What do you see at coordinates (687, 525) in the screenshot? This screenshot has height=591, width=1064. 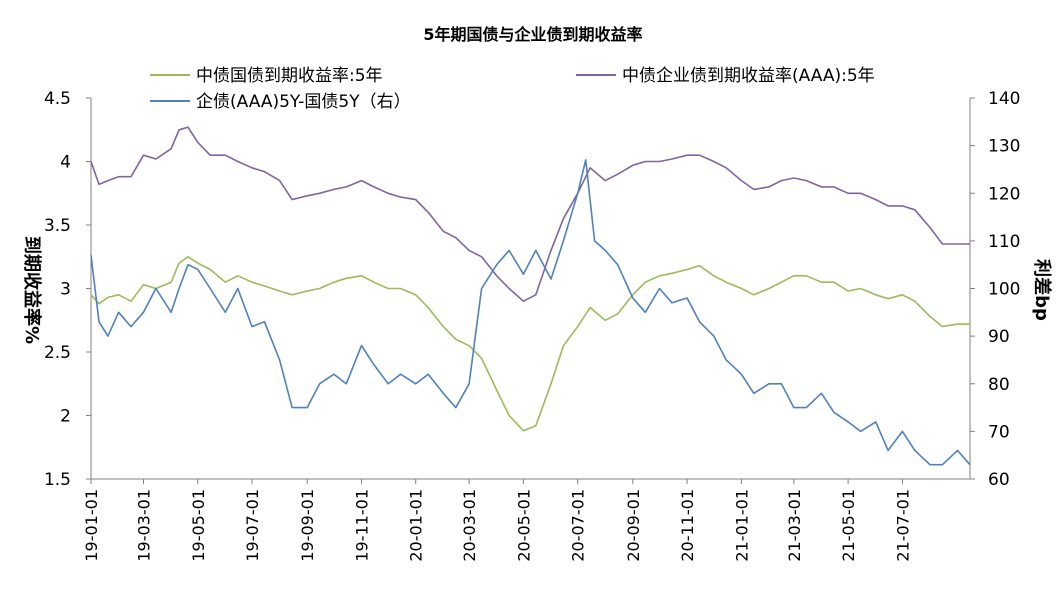 I see `x-tick-label: 20-11-01` at bounding box center [687, 525].